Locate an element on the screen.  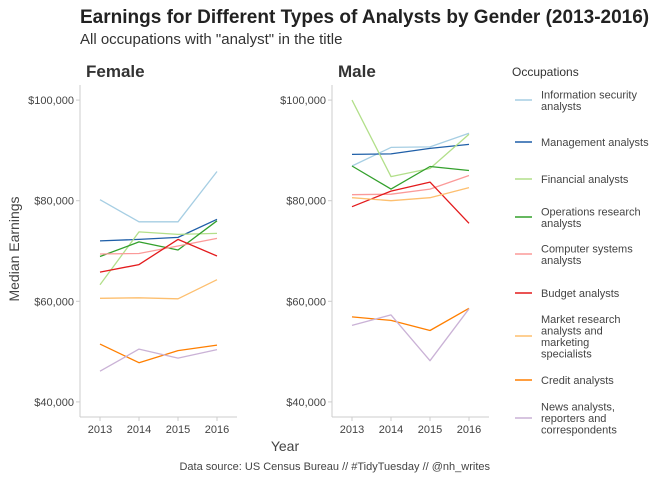
female-line-management-analysts is located at coordinates (158, 230).